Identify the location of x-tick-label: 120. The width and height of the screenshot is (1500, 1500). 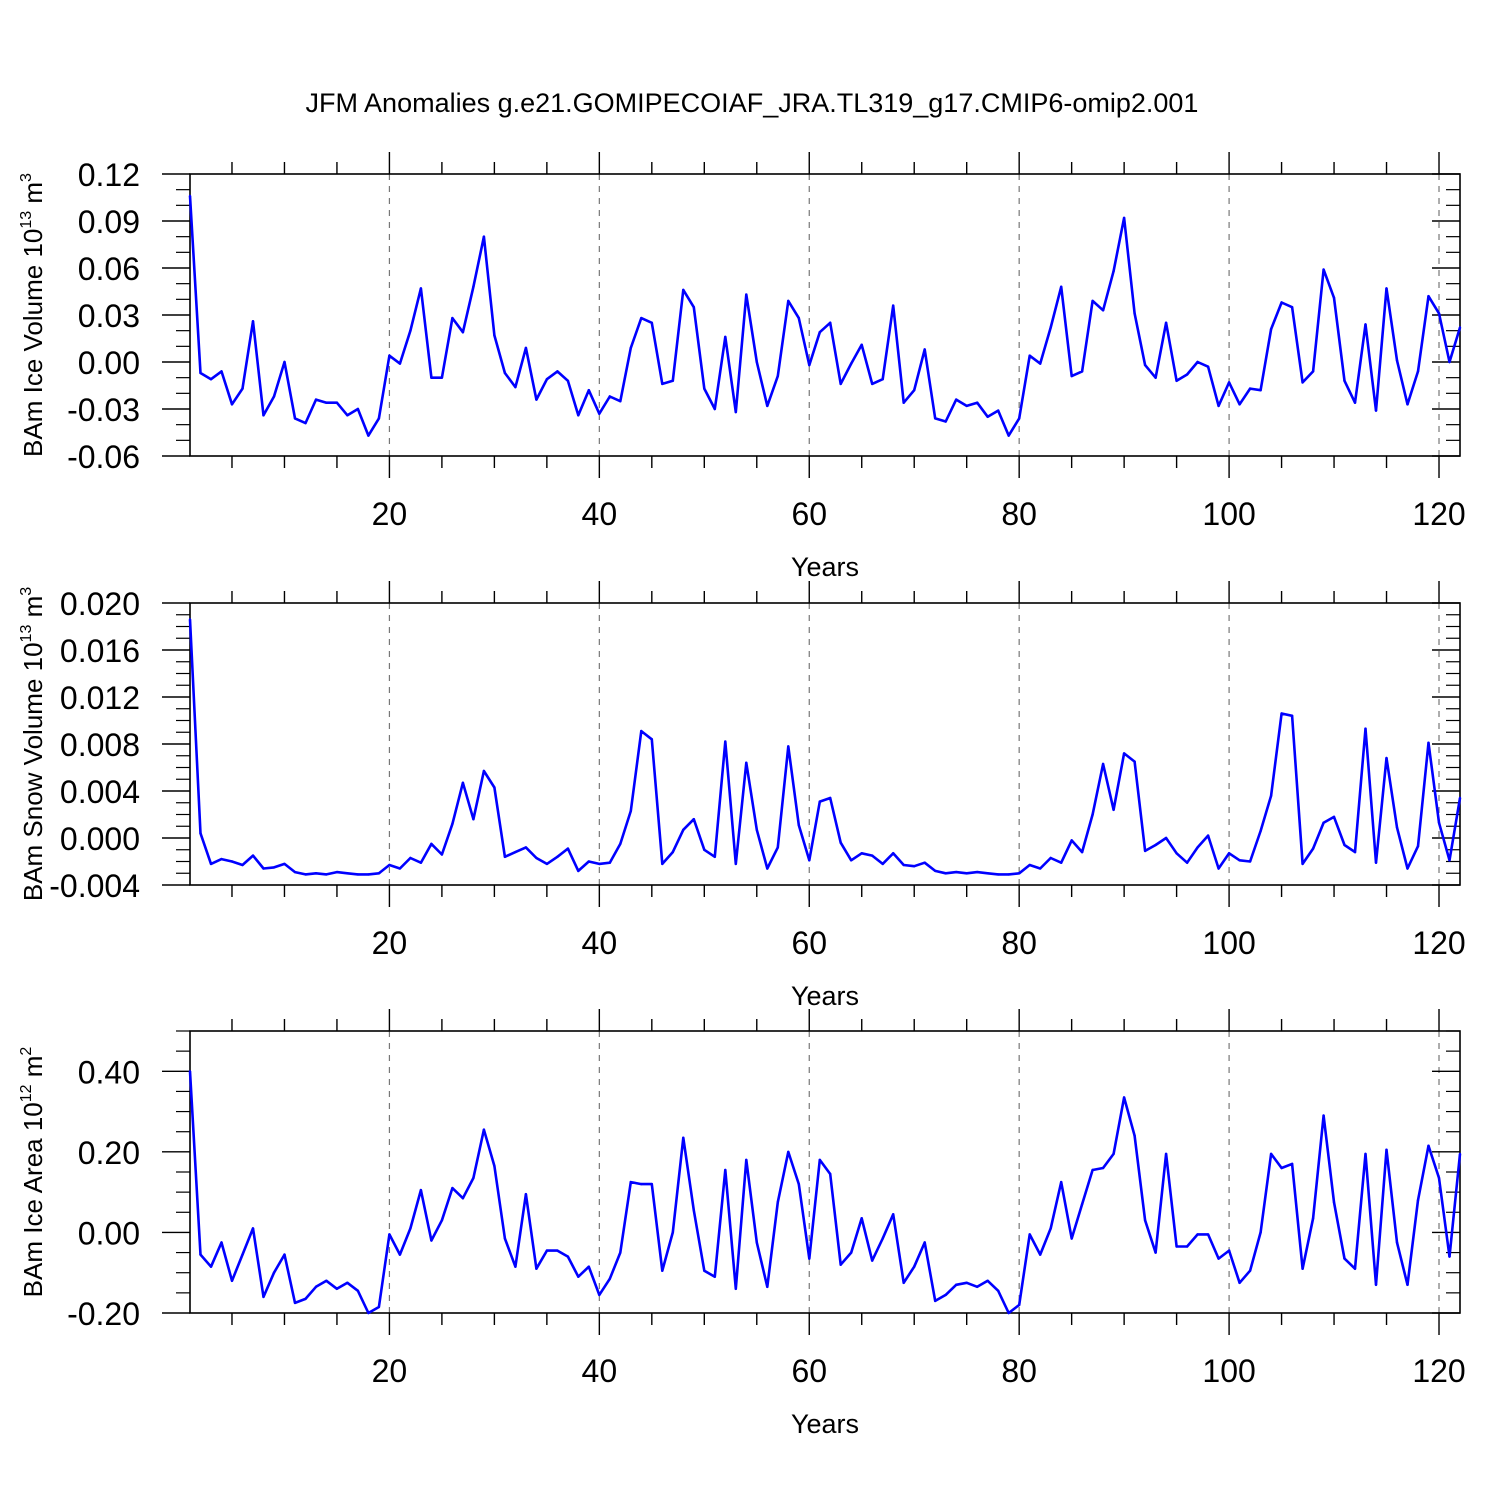
(1438, 1371).